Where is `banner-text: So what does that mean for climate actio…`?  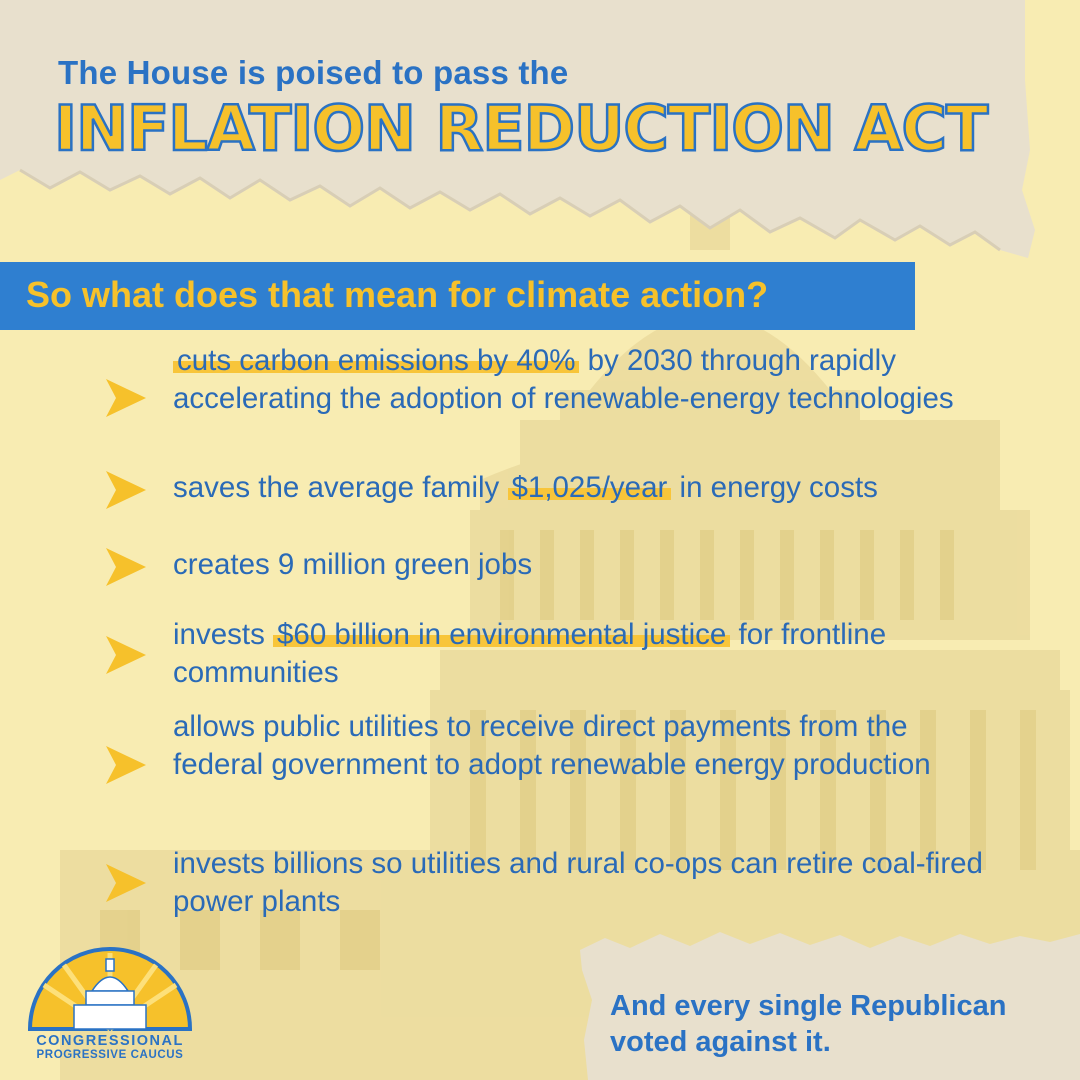
banner-text: So what does that mean for climate actio… is located at coordinates (397, 294).